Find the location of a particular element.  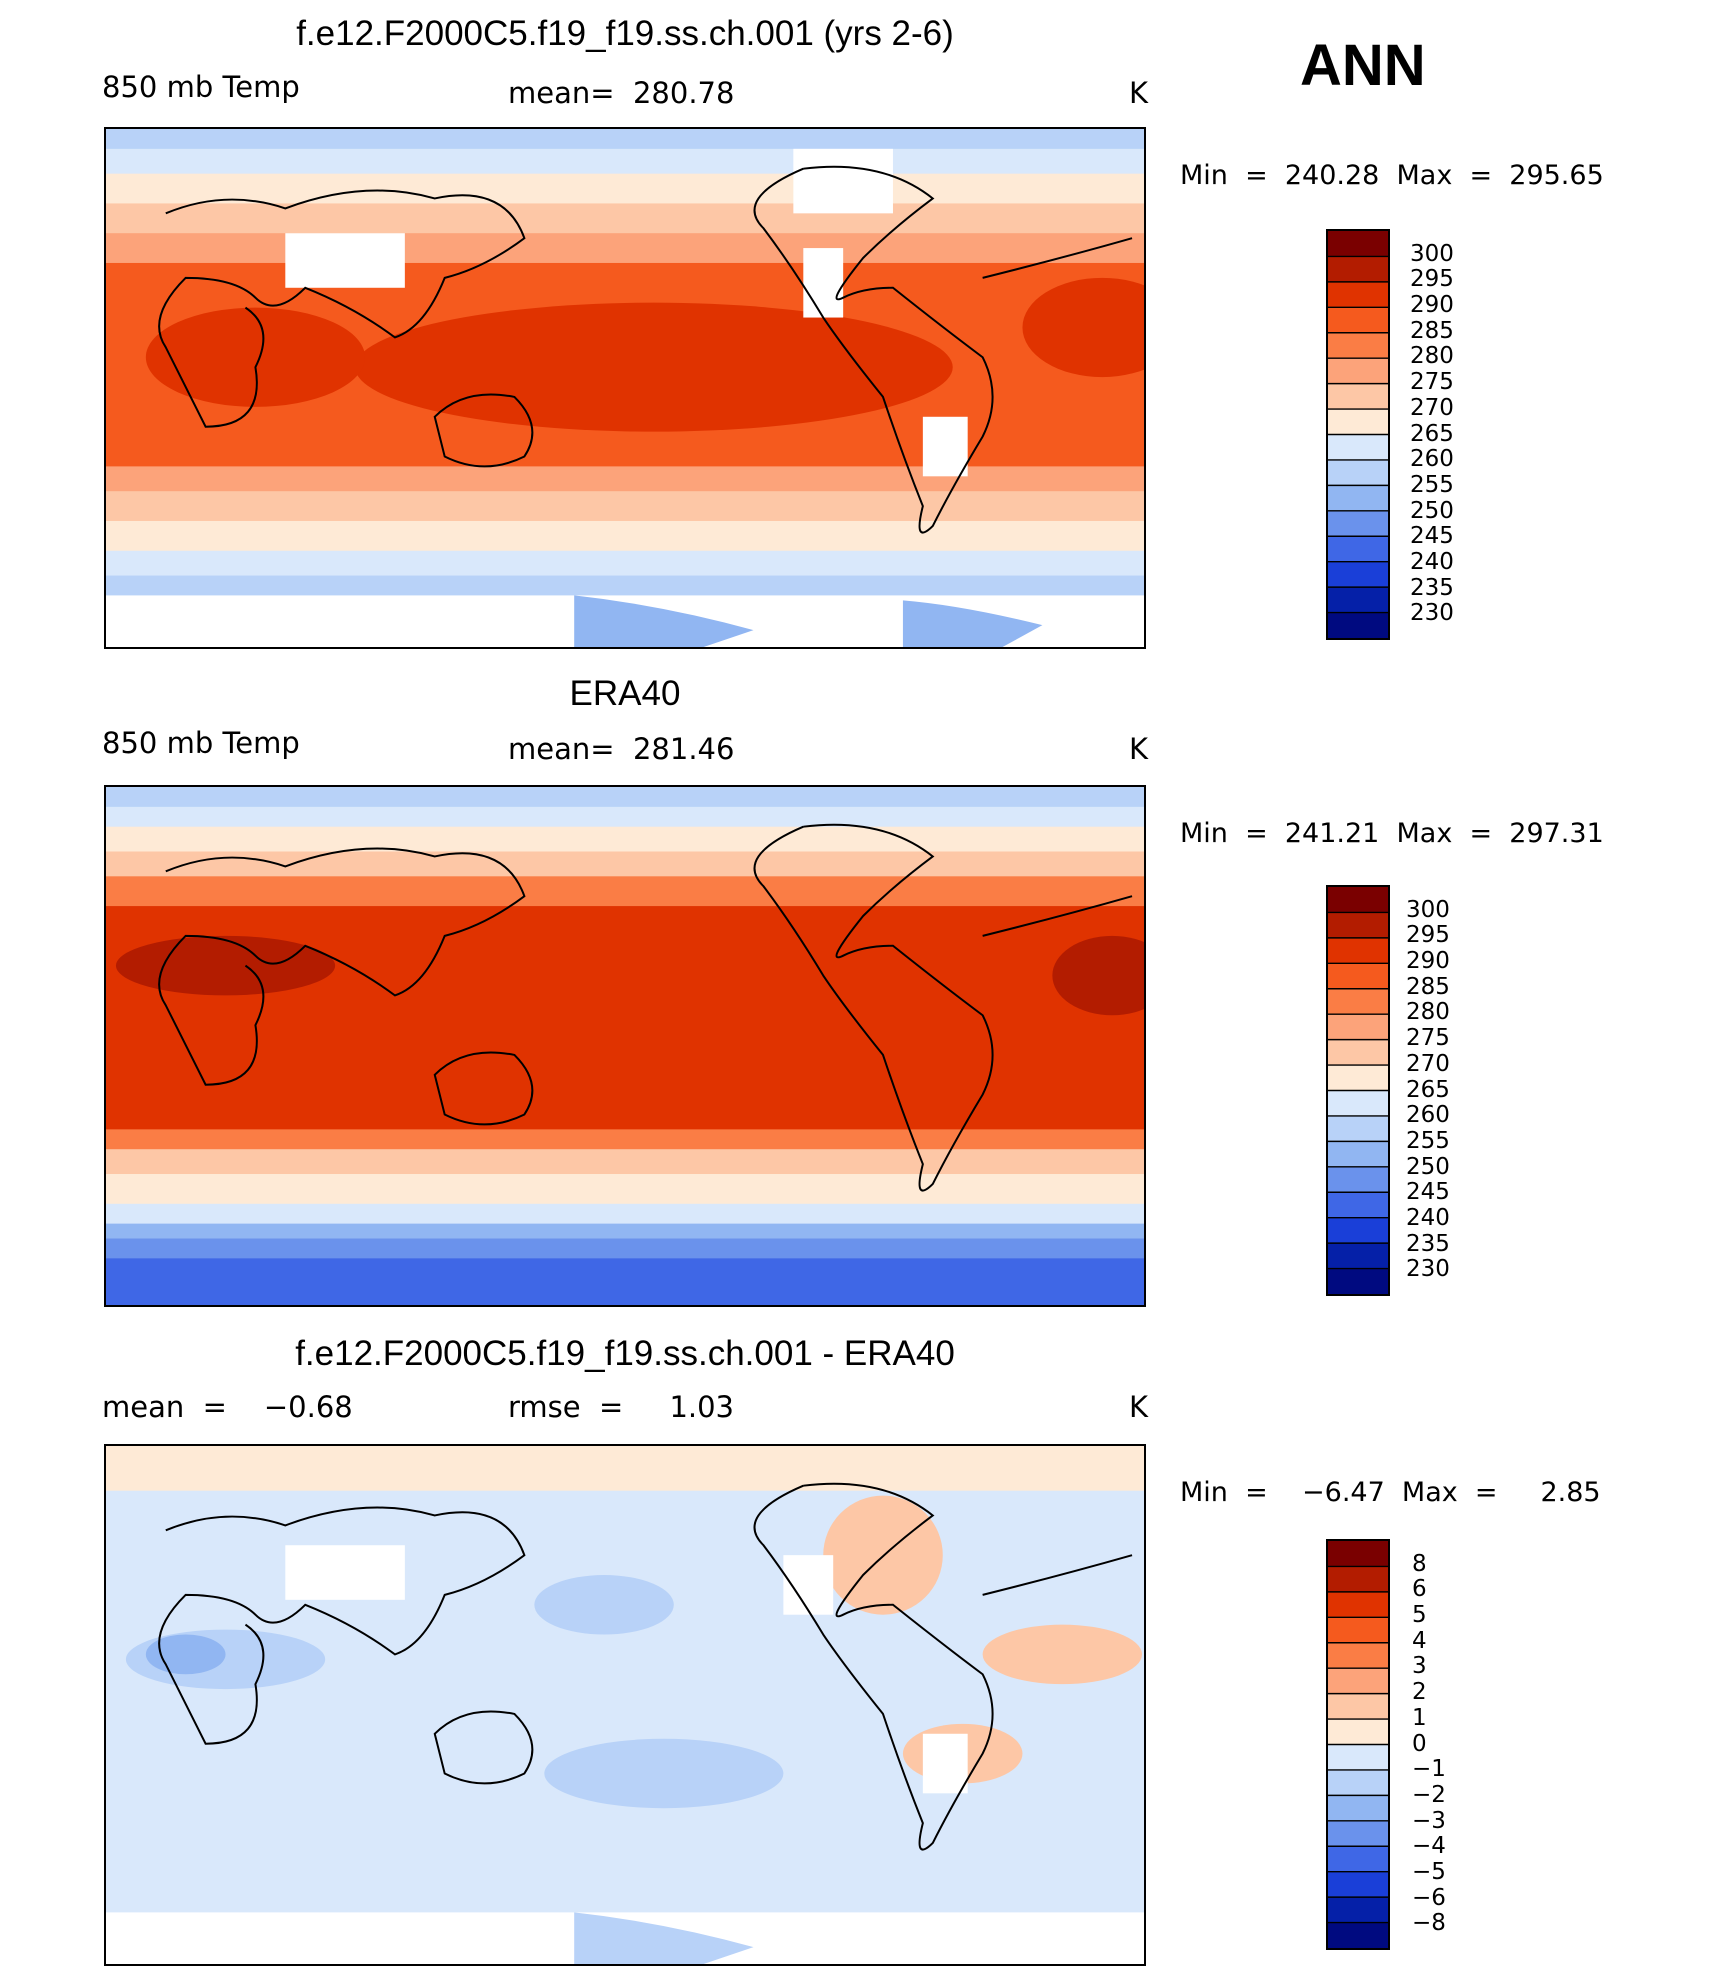

colorbar-tick-label: 2 is located at coordinates (1419, 1692).